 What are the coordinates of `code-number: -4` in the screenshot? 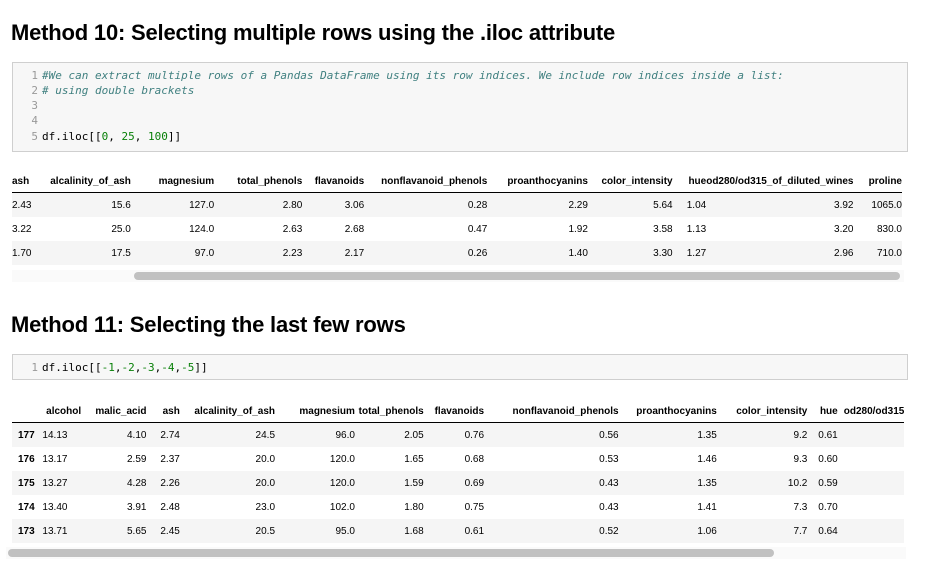 It's located at (168, 367).